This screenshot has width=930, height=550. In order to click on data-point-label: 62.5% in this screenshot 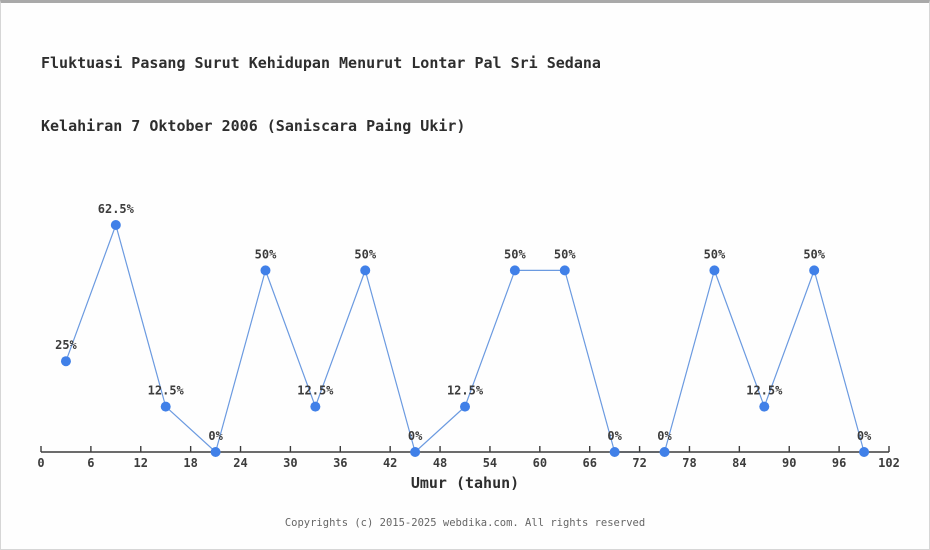, I will do `click(116, 209)`.